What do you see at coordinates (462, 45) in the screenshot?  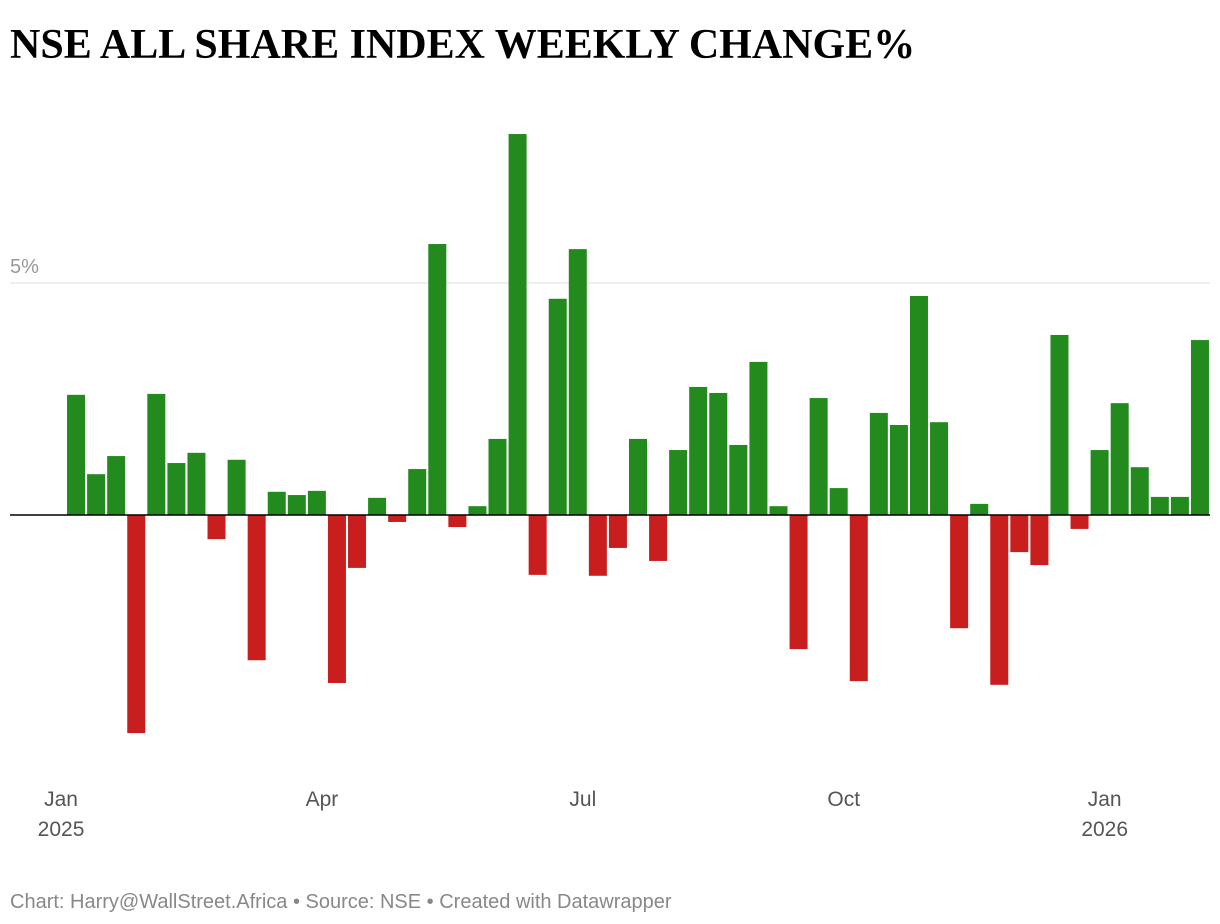 I see `chart-title: NSE ALL SHARE INDEX WEEKLY CHANGE%` at bounding box center [462, 45].